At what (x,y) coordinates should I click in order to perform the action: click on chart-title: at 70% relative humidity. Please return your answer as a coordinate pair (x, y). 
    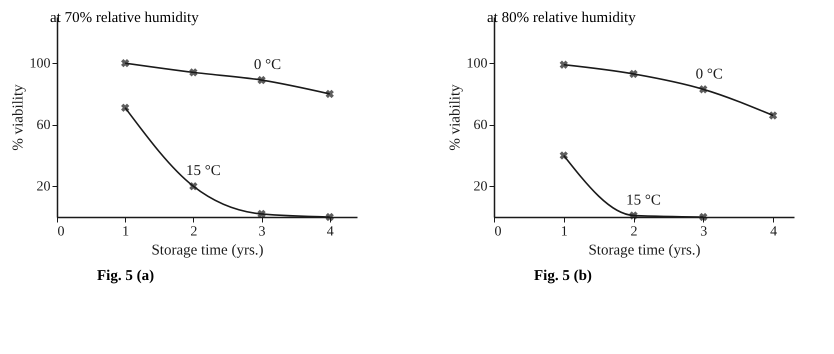
    Looking at the image, I should click on (125, 18).